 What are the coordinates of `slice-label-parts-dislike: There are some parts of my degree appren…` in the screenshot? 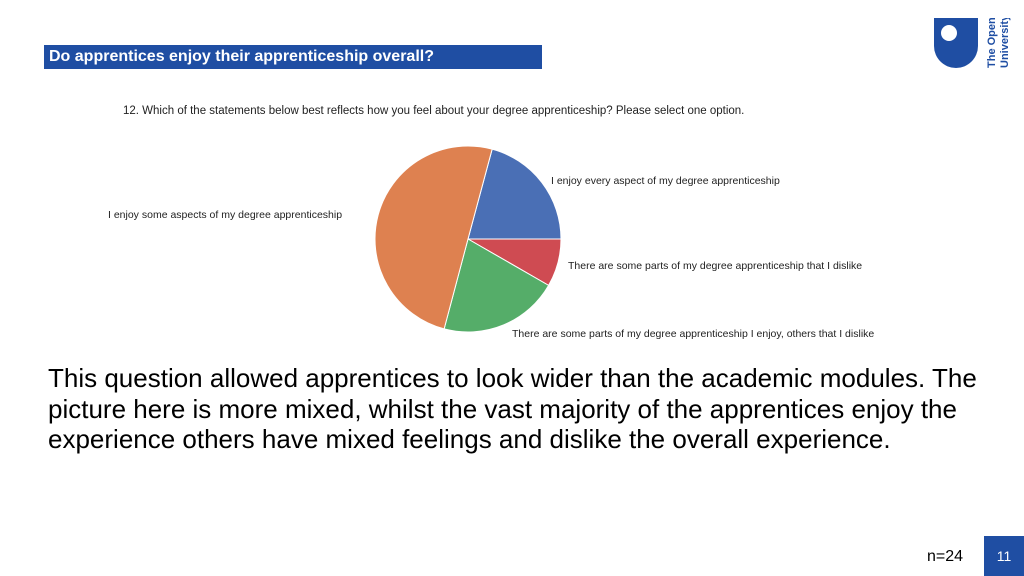 It's located at (715, 266).